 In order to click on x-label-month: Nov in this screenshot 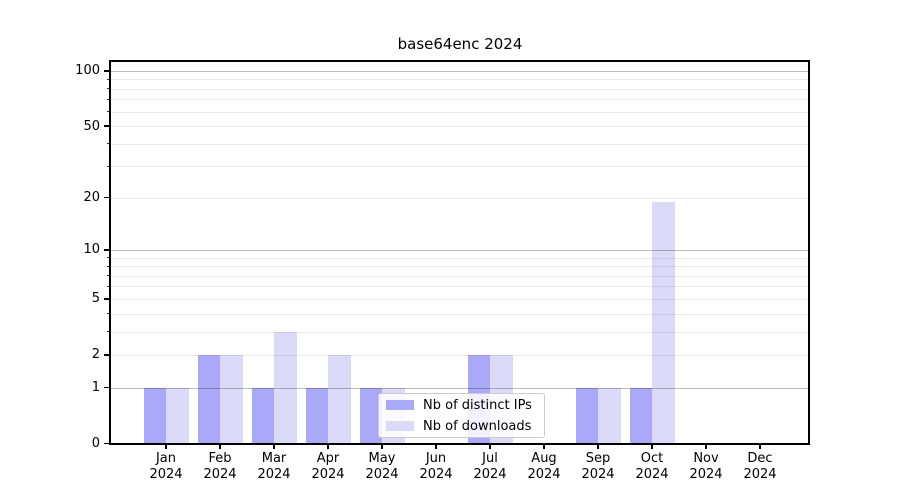, I will do `click(706, 458)`.